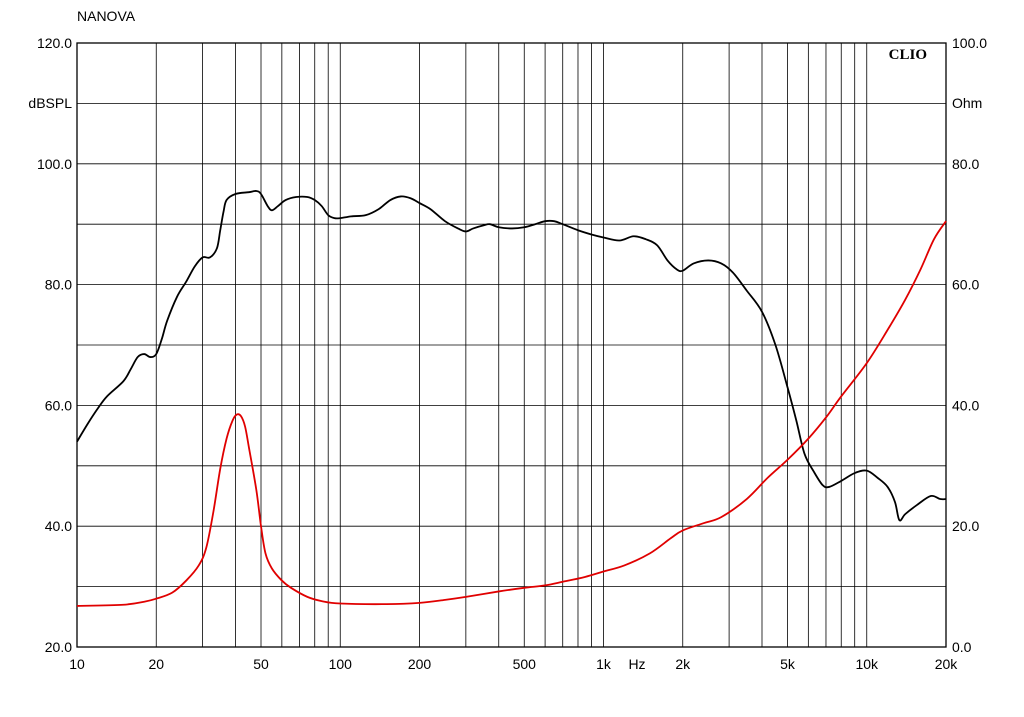 The image size is (1024, 717). I want to click on left-tick-label: 120.0, so click(54, 43).